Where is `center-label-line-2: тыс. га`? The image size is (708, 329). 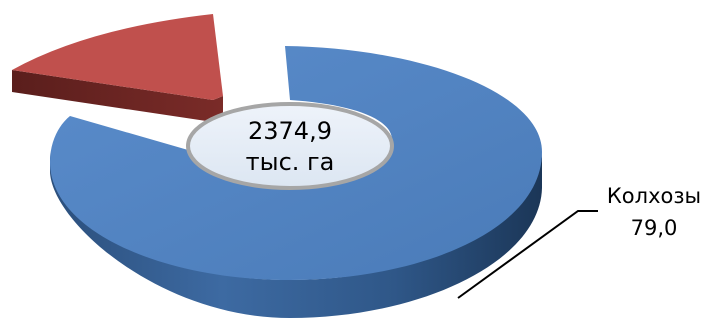 center-label-line-2: тыс. га is located at coordinates (290, 162).